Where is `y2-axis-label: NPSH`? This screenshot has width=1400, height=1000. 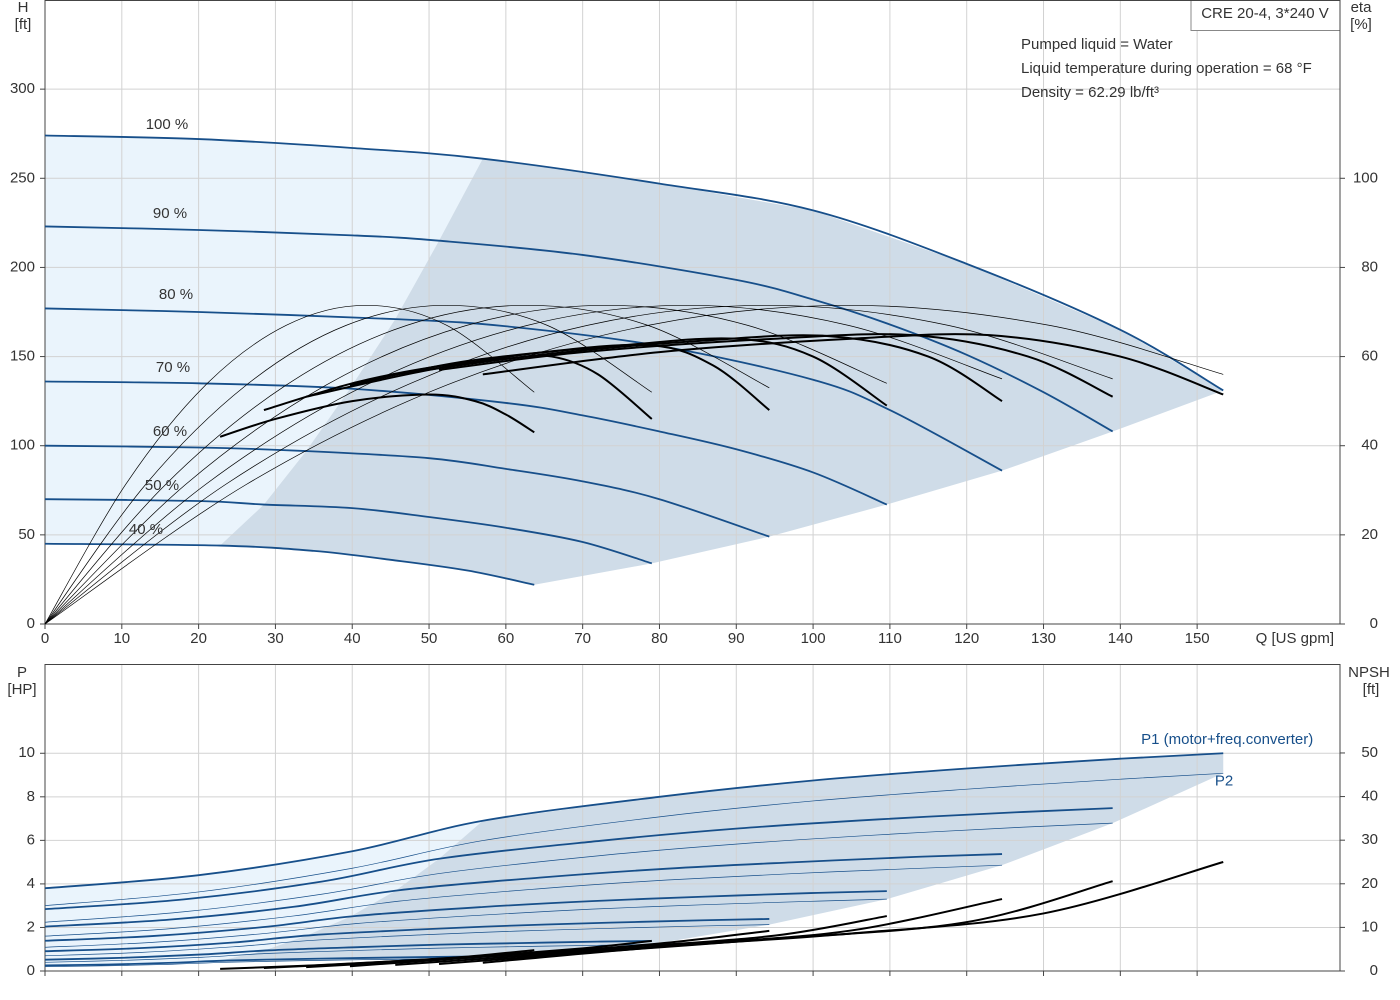
y2-axis-label: NPSH is located at coordinates (1369, 672).